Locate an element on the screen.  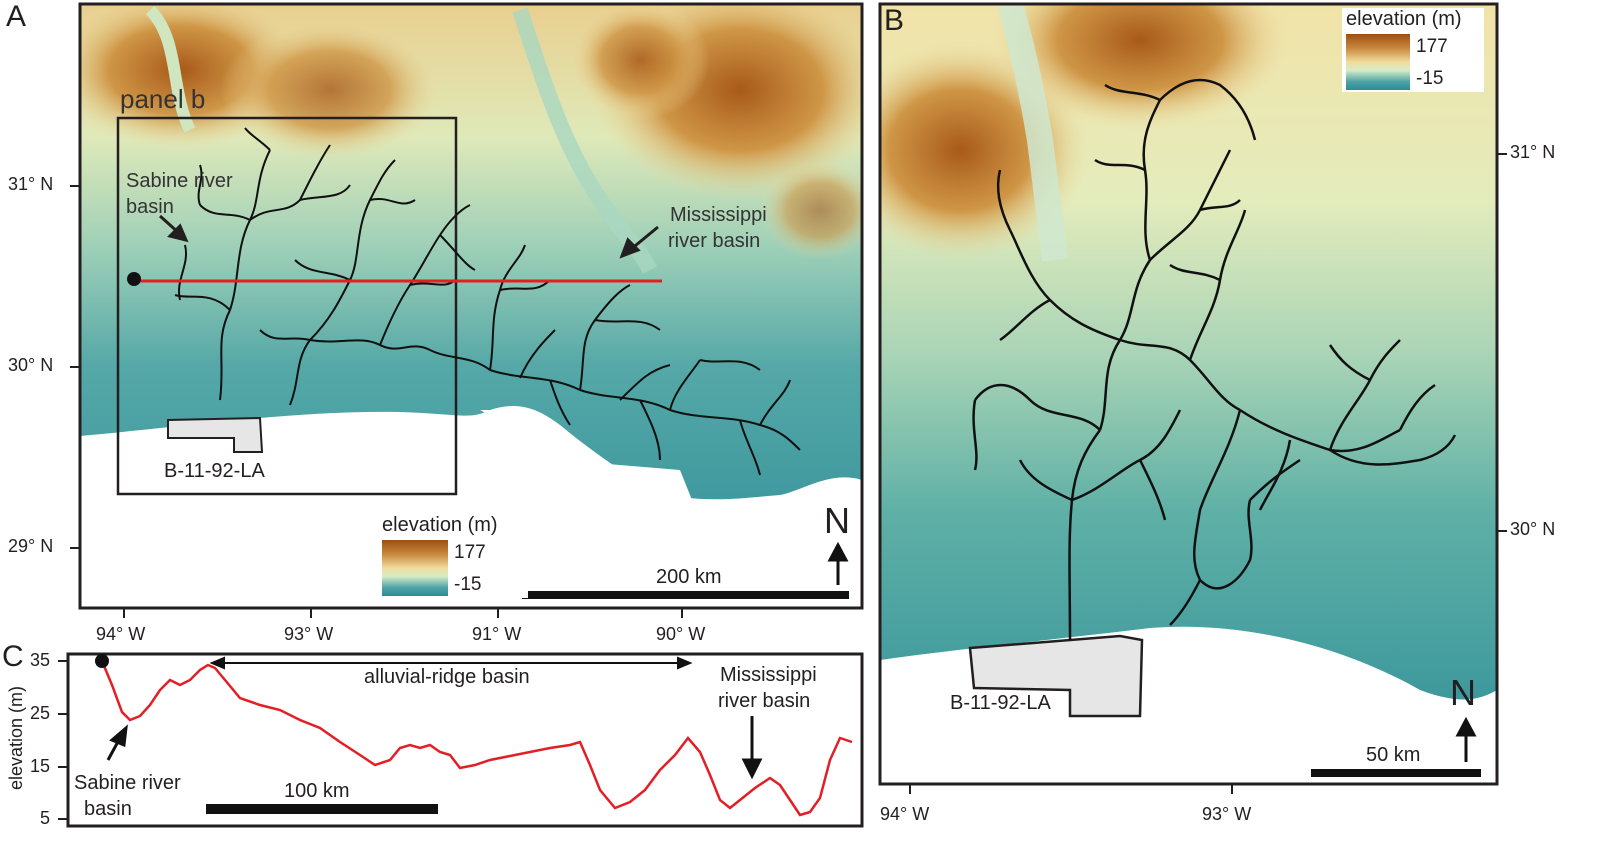
panel-a-lon-tick-90: 90° W is located at coordinates (681, 634).